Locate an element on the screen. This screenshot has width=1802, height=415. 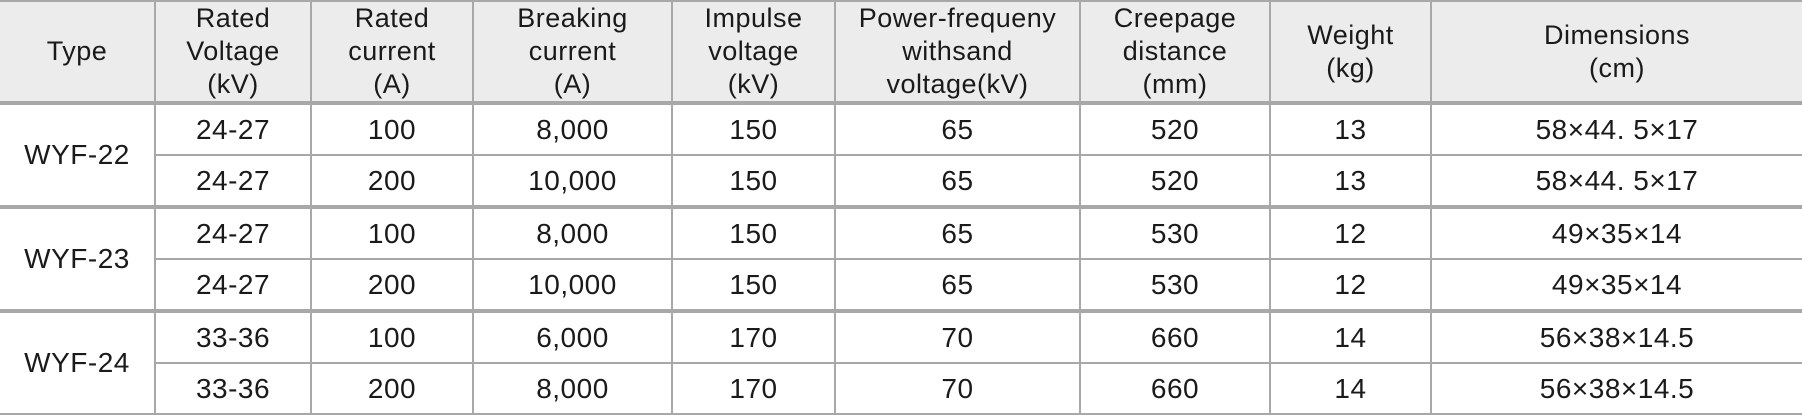
header-line: Power-frequeny is located at coordinates (957, 18).